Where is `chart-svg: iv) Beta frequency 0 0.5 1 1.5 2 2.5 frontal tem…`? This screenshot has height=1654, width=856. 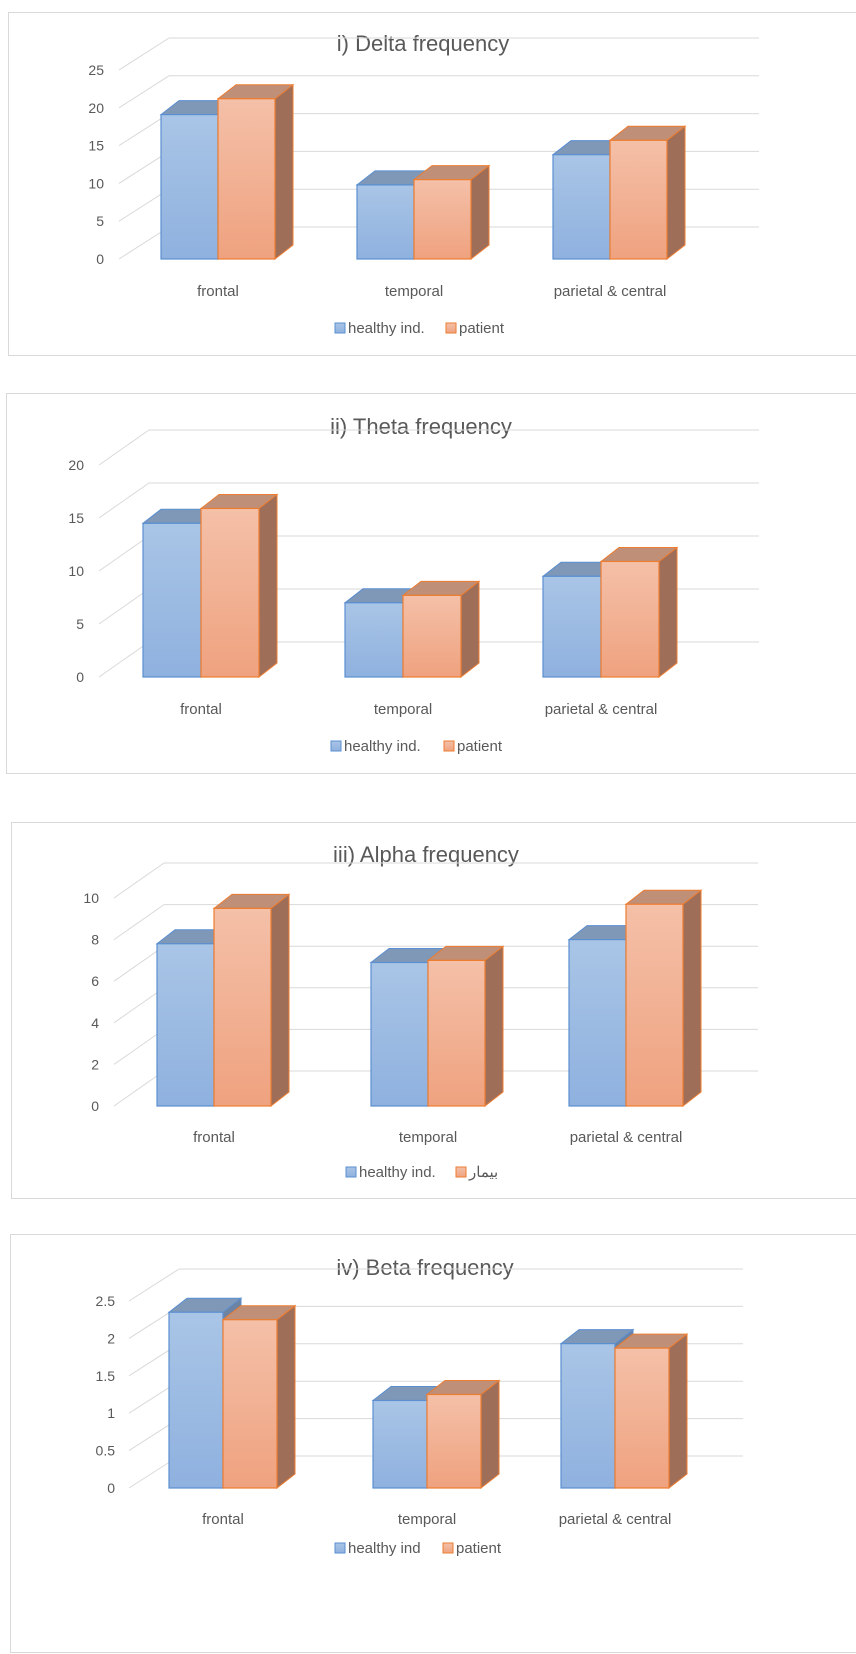 chart-svg: iv) Beta frequency 0 0.5 1 1.5 2 2.5 frontal tem… is located at coordinates (419, 1406).